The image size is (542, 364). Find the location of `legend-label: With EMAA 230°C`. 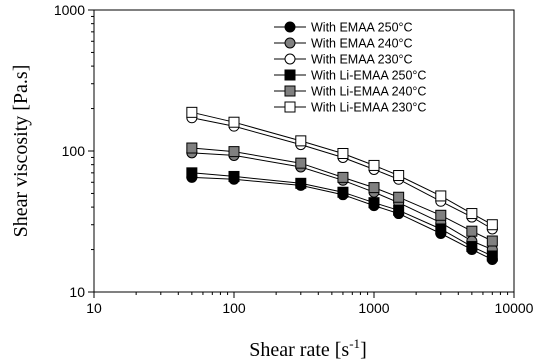

legend-label: With EMAA 230°C is located at coordinates (362, 60).